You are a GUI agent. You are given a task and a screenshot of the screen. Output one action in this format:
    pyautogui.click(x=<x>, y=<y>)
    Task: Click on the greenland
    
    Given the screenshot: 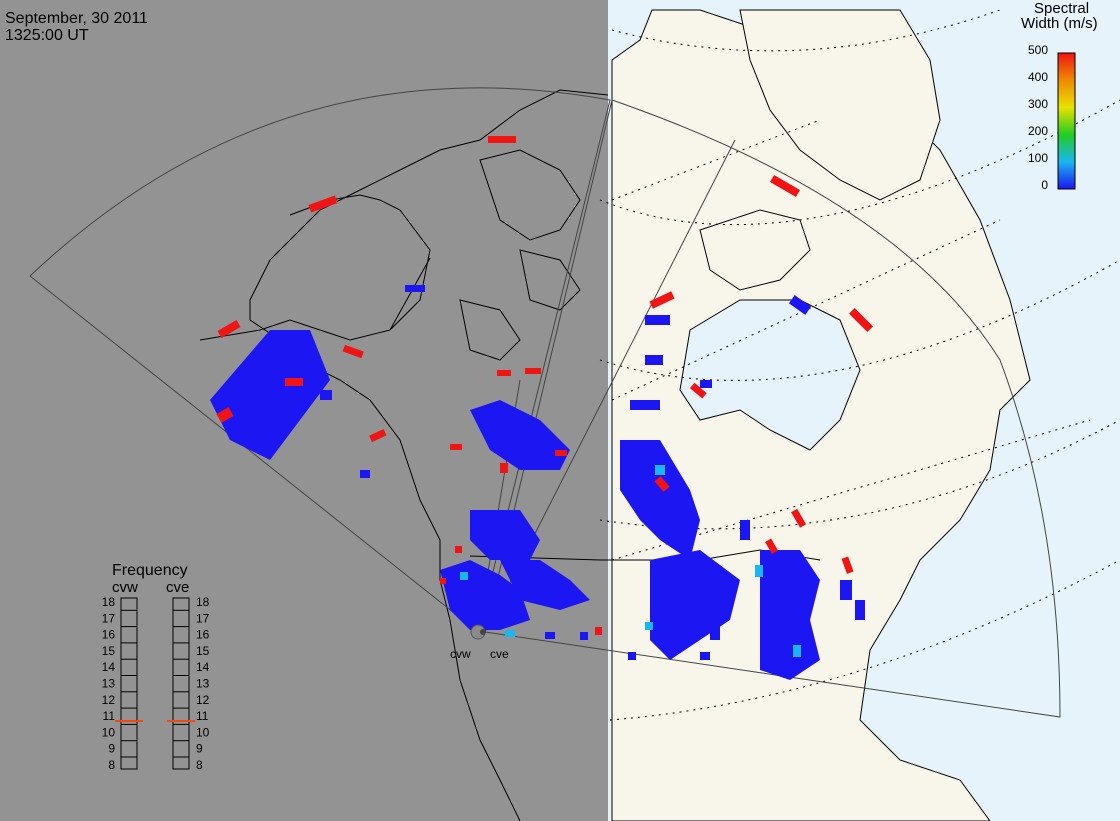 What is the action you would take?
    pyautogui.click(x=840, y=105)
    